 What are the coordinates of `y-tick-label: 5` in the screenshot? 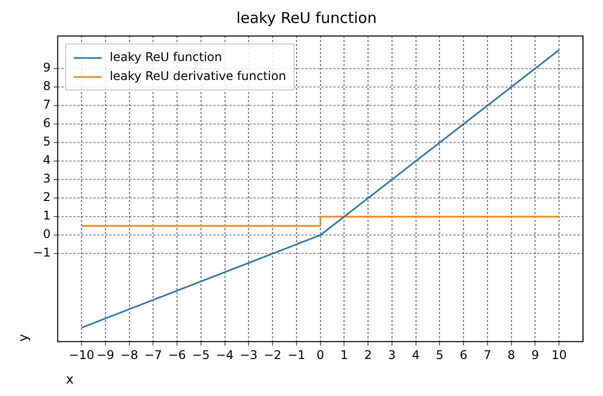 It's located at (47, 141).